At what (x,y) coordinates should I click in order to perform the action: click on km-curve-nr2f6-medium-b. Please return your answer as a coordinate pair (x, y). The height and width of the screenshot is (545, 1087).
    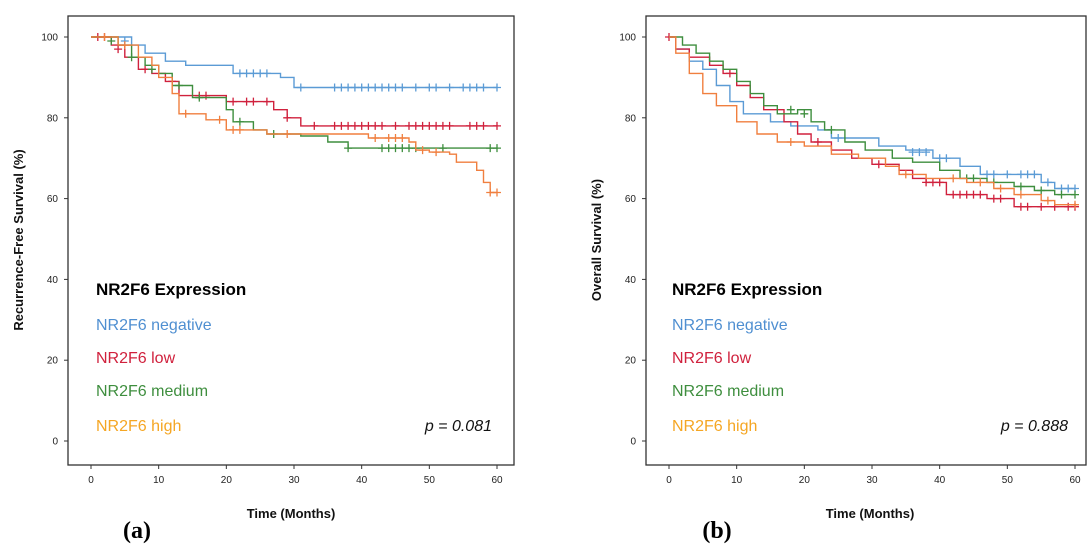
    Looking at the image, I should click on (872, 116).